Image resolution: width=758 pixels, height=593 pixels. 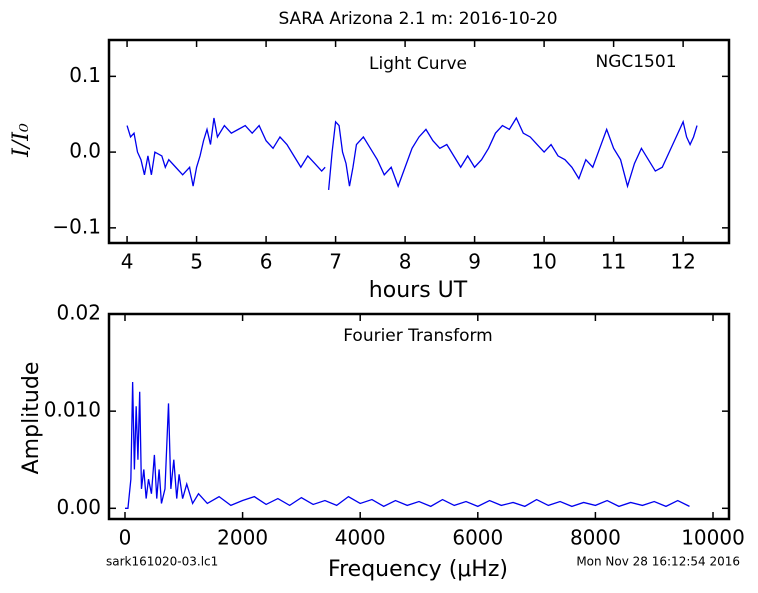 I want to click on annotation: NGC1501, so click(x=635, y=62).